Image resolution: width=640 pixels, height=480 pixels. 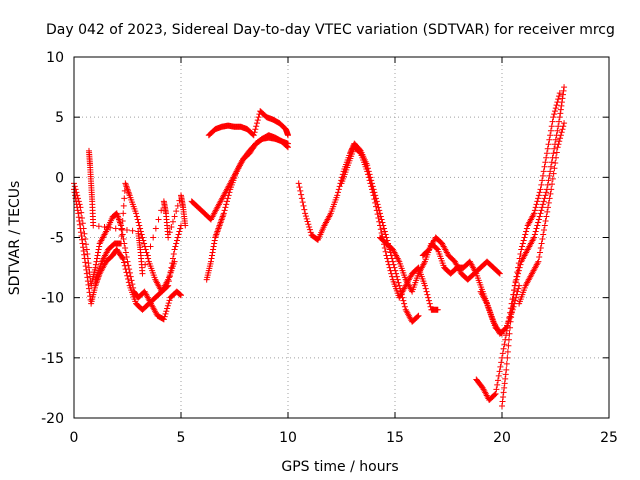 I want to click on y-tick-label: -10, so click(x=52, y=299).